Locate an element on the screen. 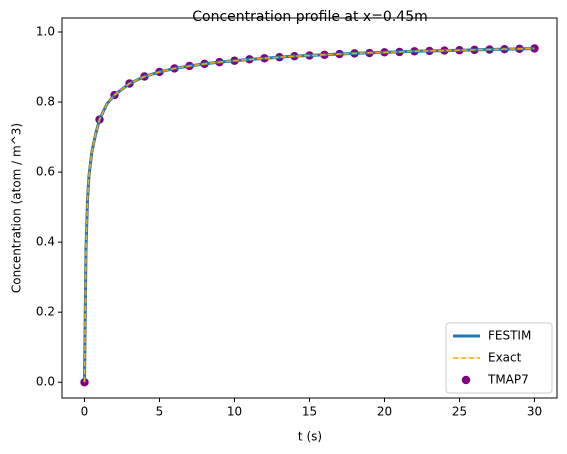  y-tick-label: 0.6 is located at coordinates (45, 172).